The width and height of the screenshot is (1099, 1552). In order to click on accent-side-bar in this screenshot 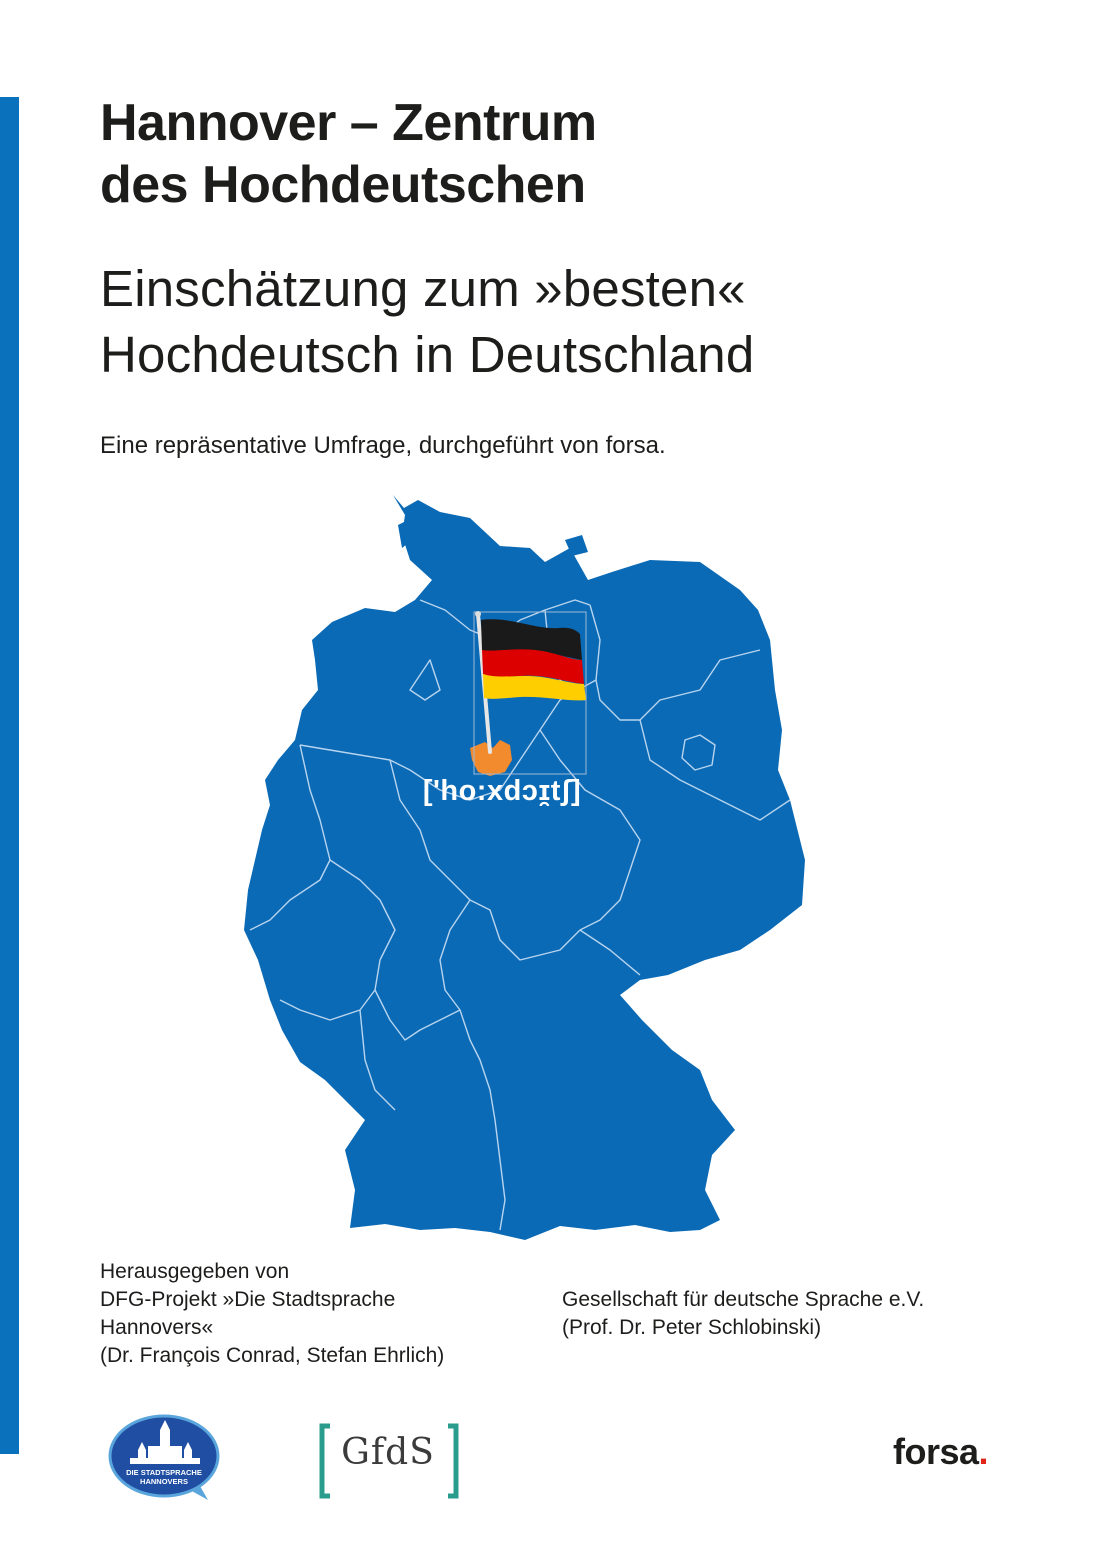, I will do `click(9, 775)`.